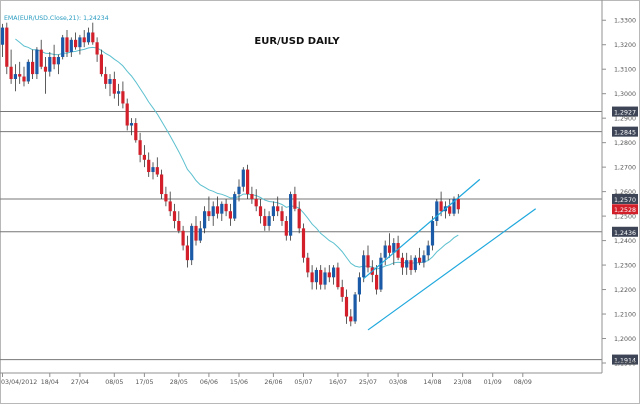 The image size is (640, 408). What do you see at coordinates (625, 217) in the screenshot?
I see `y-tick-label: 1,2500` at bounding box center [625, 217].